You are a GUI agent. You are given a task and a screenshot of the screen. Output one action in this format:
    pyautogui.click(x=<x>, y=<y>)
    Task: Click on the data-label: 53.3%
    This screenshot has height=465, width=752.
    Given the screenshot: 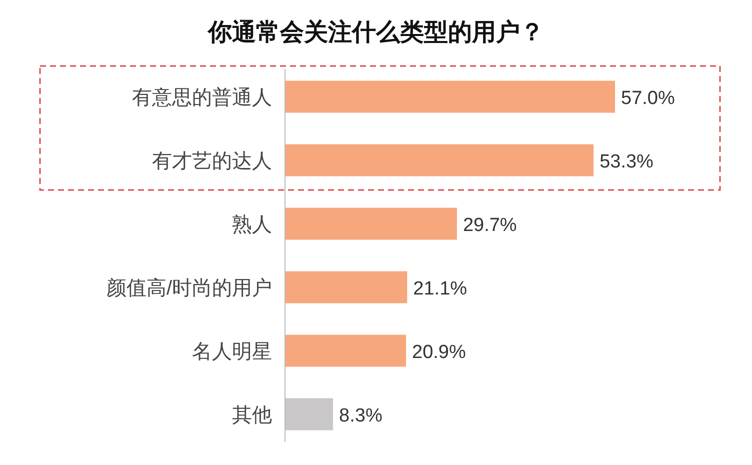 What is the action you would take?
    pyautogui.click(x=627, y=161)
    